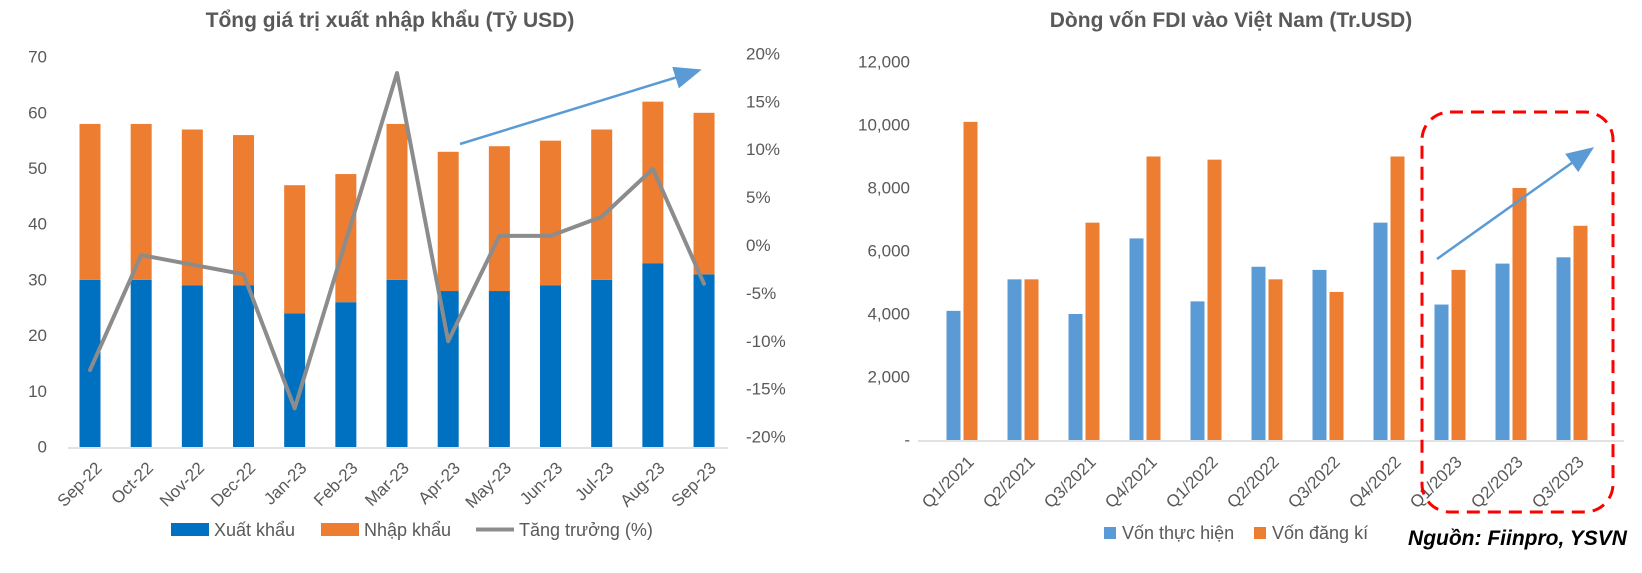 This screenshot has width=1642, height=573. Describe the element at coordinates (586, 530) in the screenshot. I see `legend-label-tang-truong: Tăng trưởng (%)` at that location.